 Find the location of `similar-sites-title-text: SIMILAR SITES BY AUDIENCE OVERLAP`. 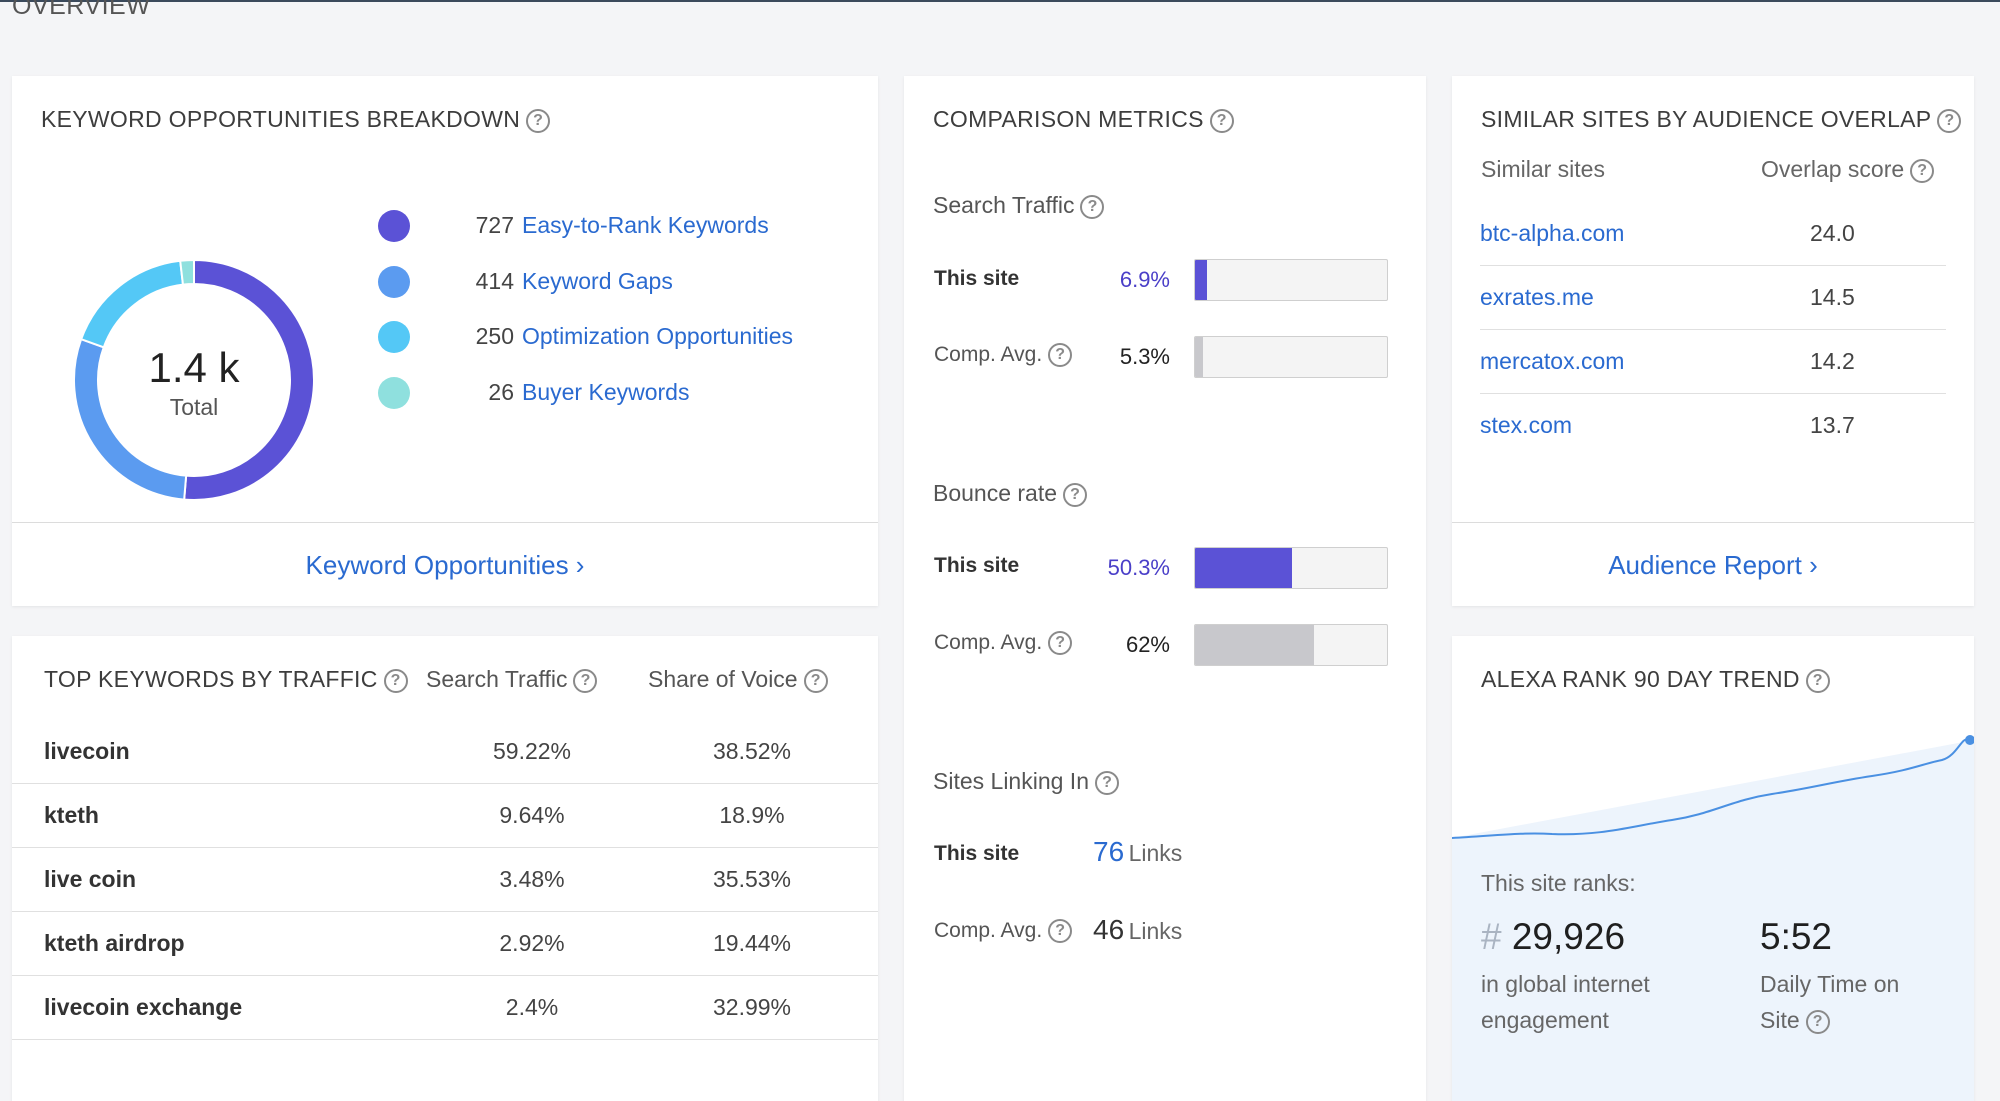

similar-sites-title-text: SIMILAR SITES BY AUDIENCE OVERLAP is located at coordinates (1706, 119).